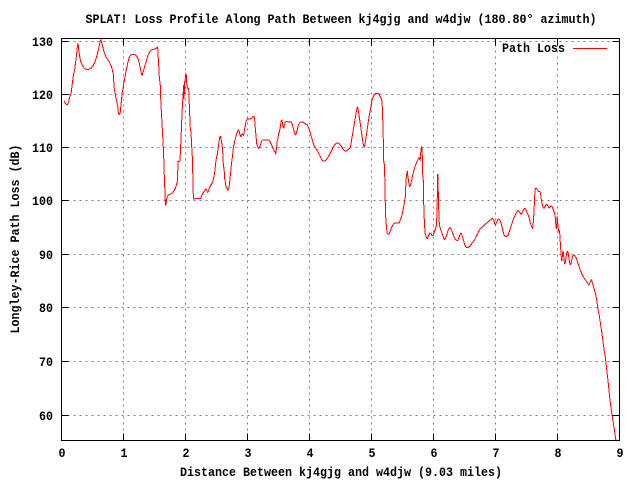 This screenshot has height=480, width=640. I want to click on svg-text: Path Loss, so click(533, 48).